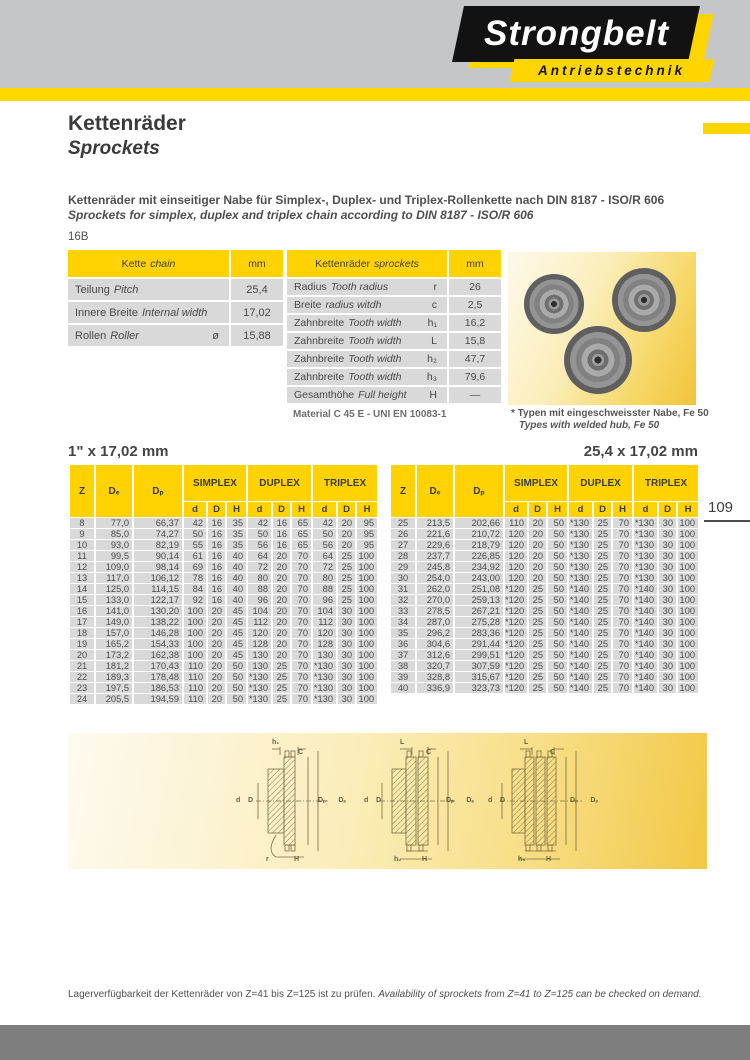 The width and height of the screenshot is (750, 1060). What do you see at coordinates (78, 237) in the screenshot?
I see `series-code: 16B` at bounding box center [78, 237].